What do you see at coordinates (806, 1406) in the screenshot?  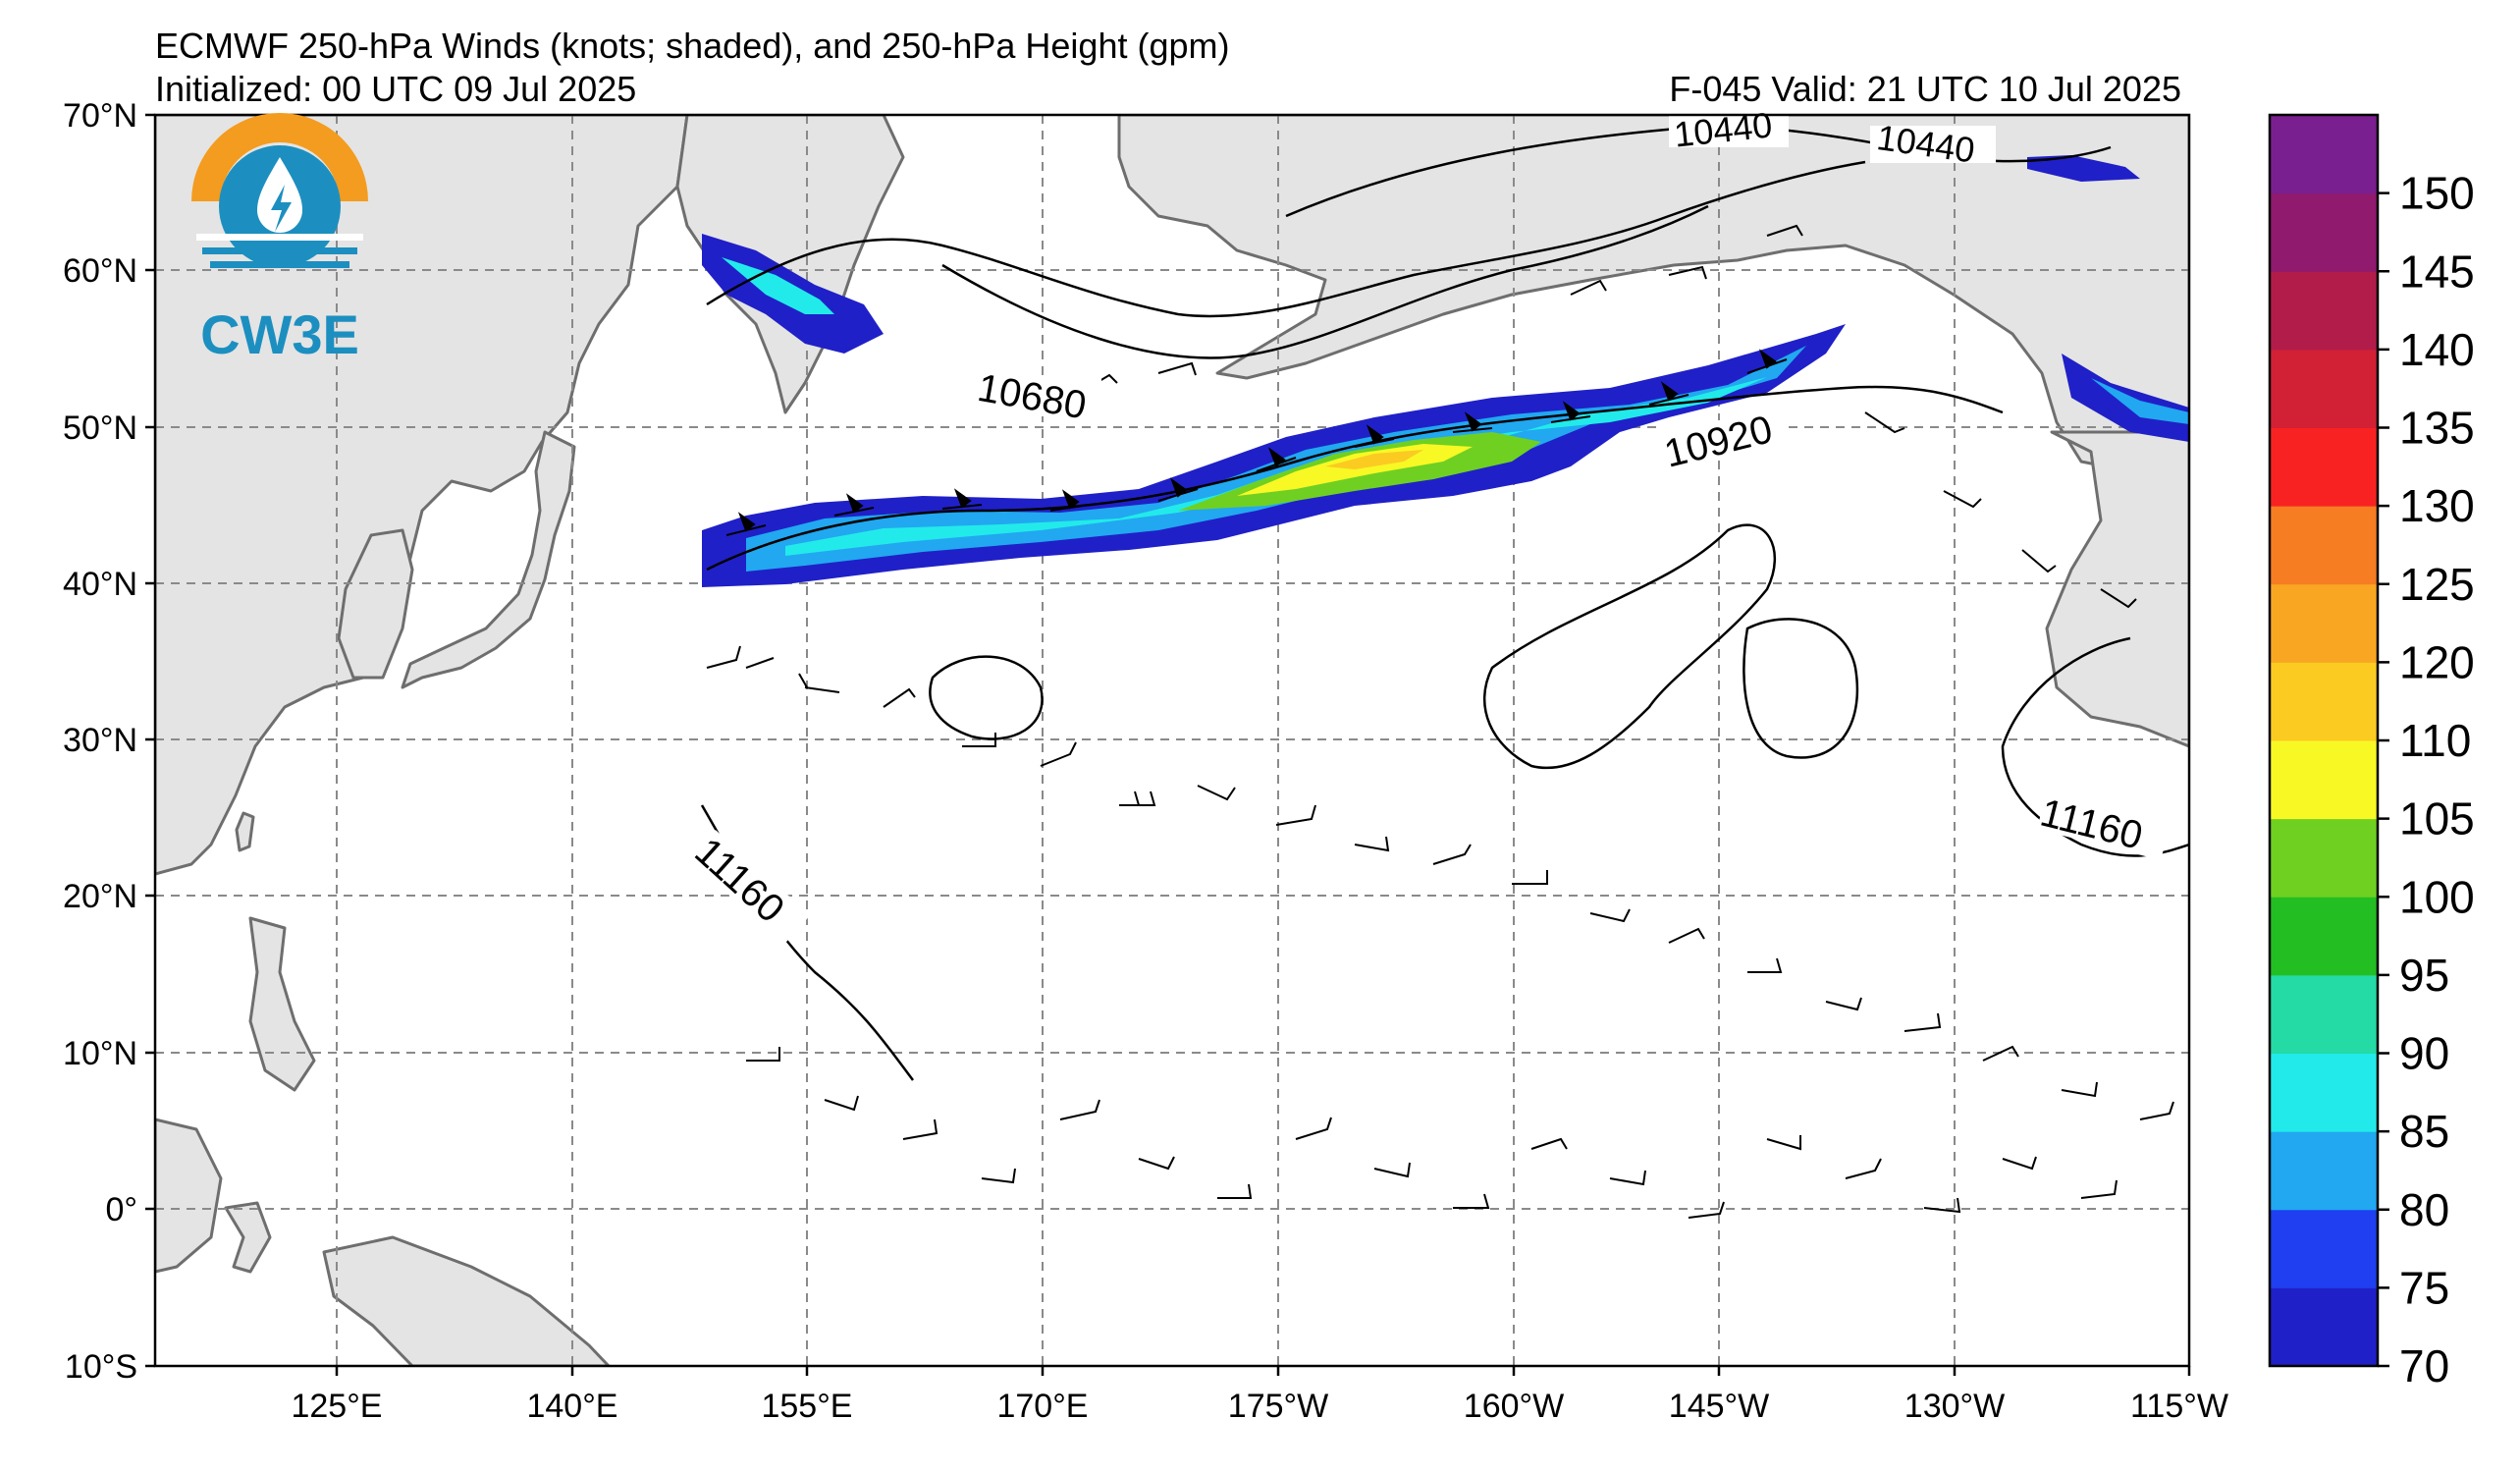 I see `lon-label: 155°E` at bounding box center [806, 1406].